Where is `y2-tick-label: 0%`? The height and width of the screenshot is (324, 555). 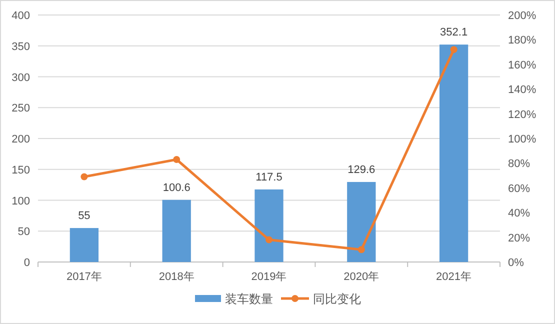 y2-tick-label: 0% is located at coordinates (516, 263).